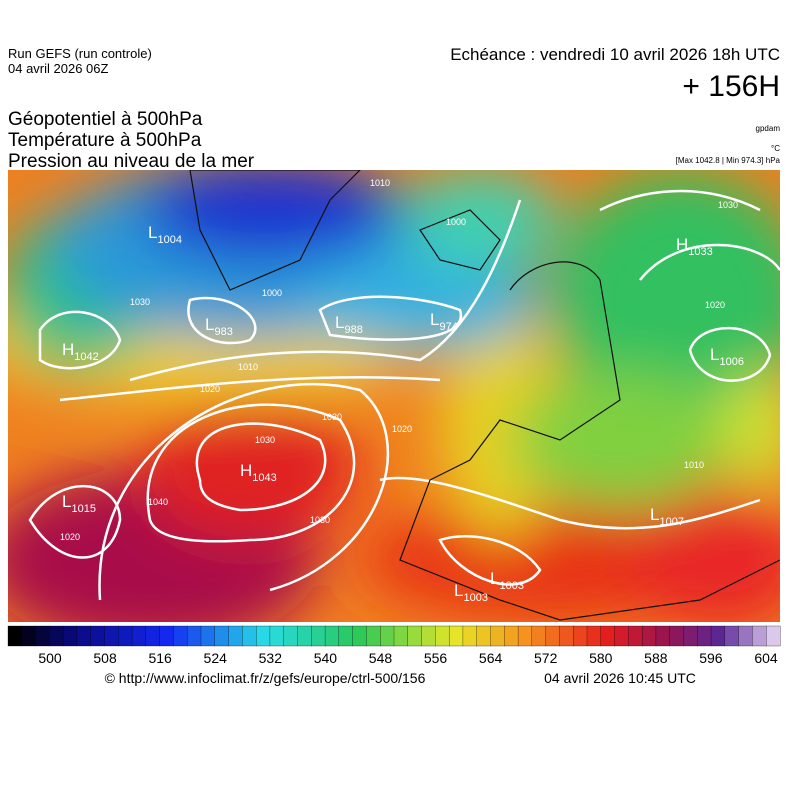 The width and height of the screenshot is (788, 794). What do you see at coordinates (158, 502) in the screenshot?
I see `isobar-label: 1040` at bounding box center [158, 502].